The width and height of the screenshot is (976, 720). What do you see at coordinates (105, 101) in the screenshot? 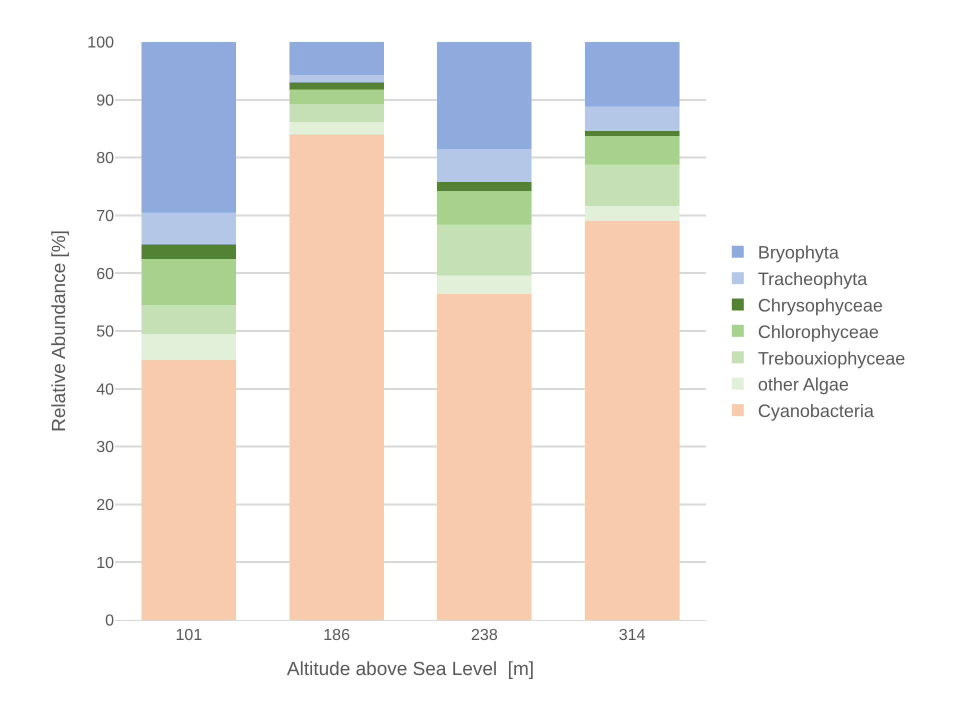
I see `y-tick-label: 90` at bounding box center [105, 101].